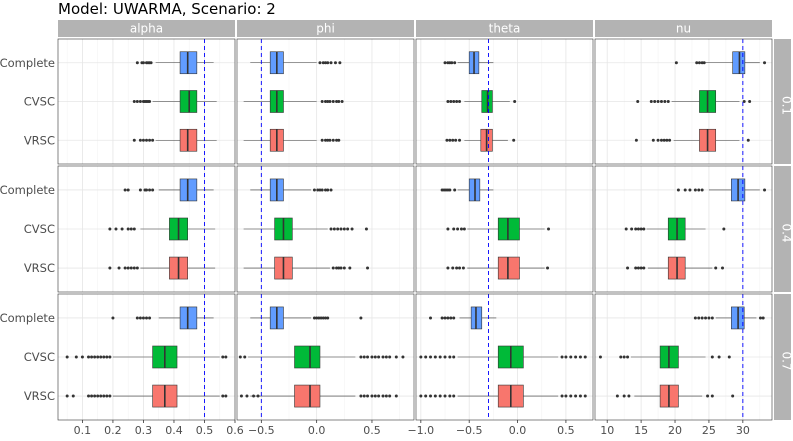  What do you see at coordinates (174, 63) in the screenshot?
I see `box-alpha-0-1-complete` at bounding box center [174, 63].